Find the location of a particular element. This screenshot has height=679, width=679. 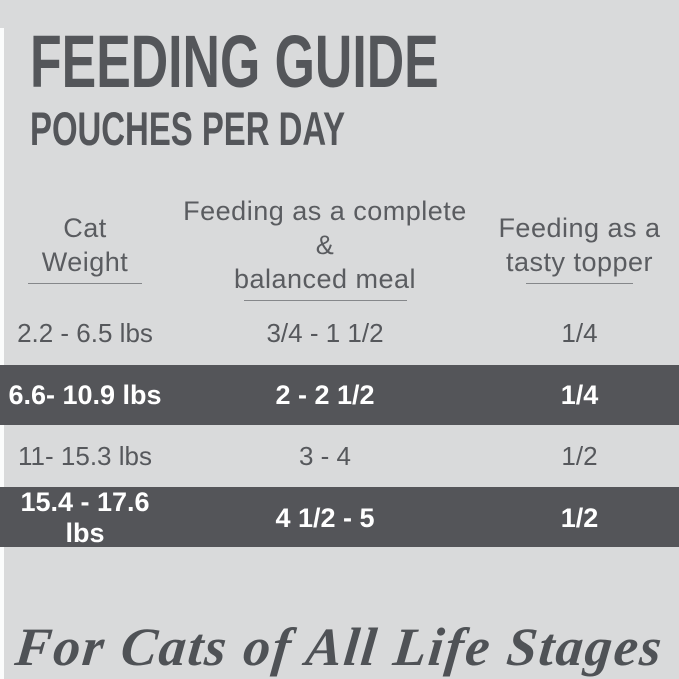

table-row: 11- 15.3 lbs 3 - 4 1/2 is located at coordinates (339, 456).